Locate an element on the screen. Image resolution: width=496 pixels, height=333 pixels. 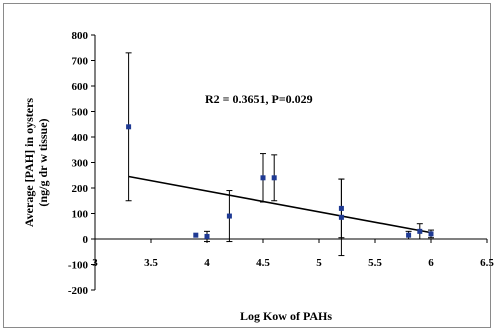
x-axis-label: Log Kow of PAHs is located at coordinates (286, 316).